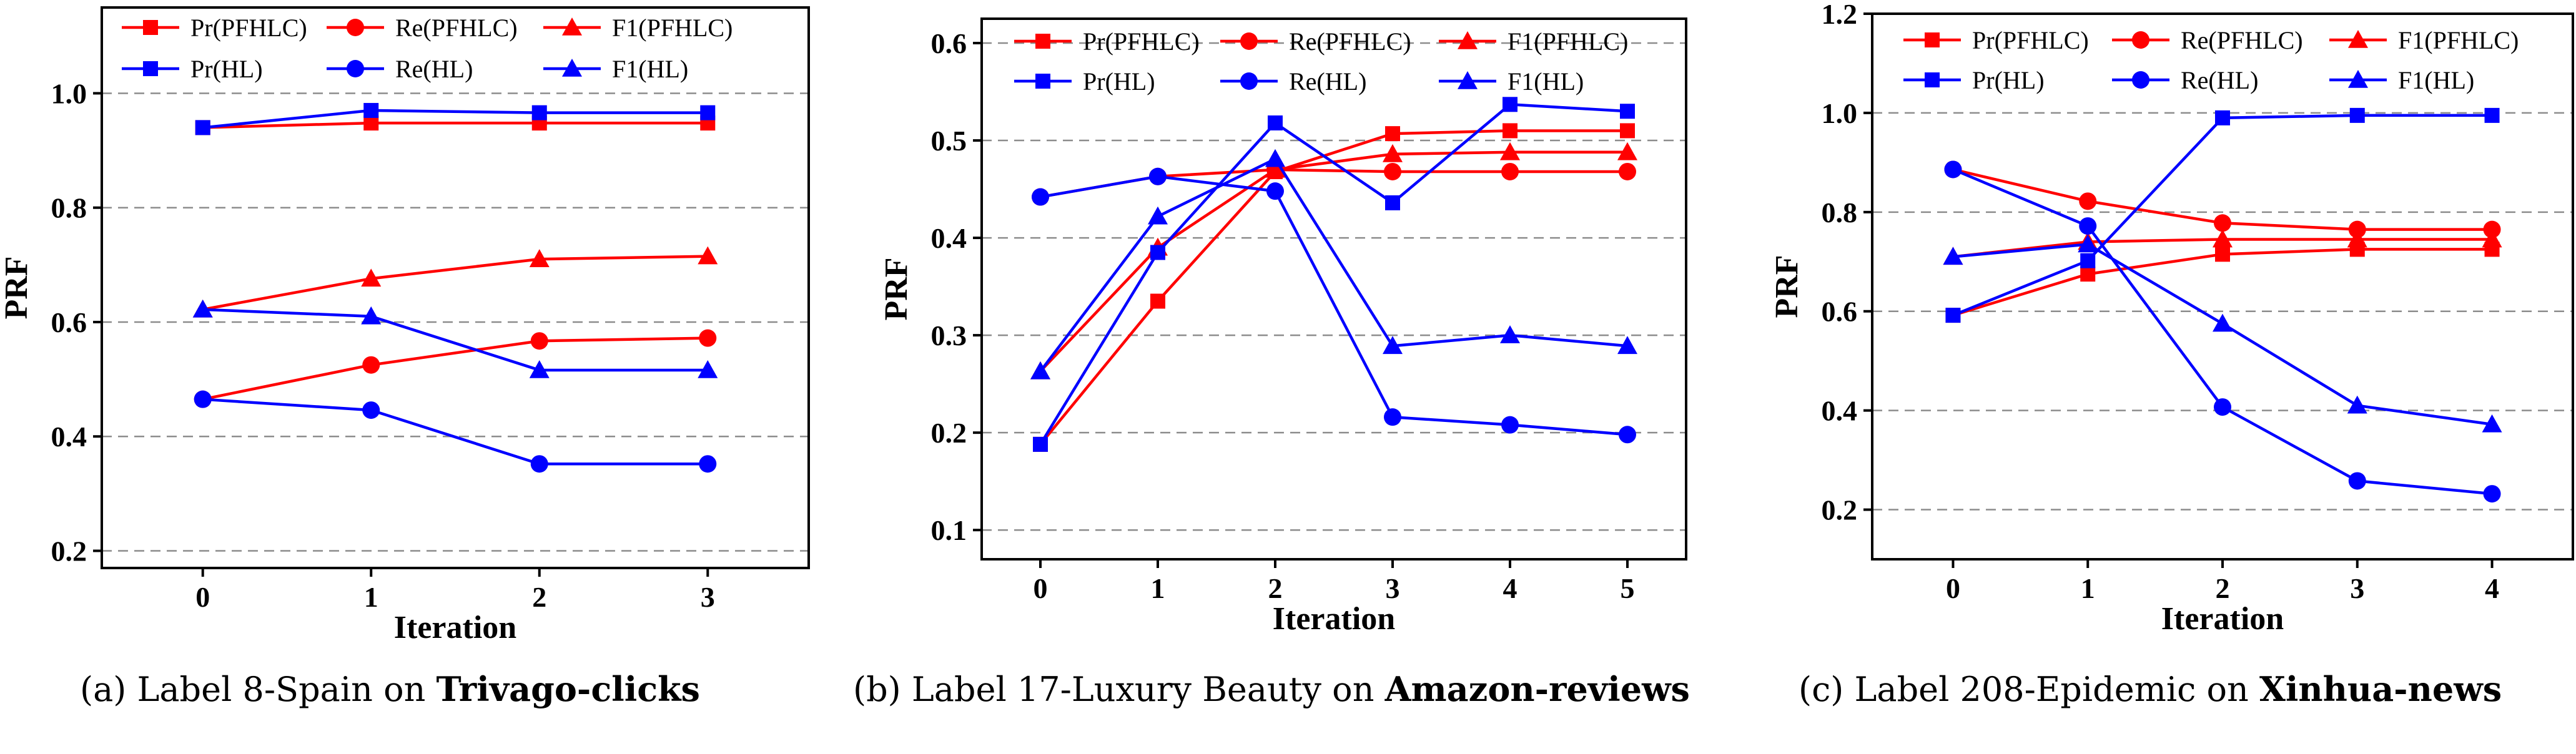 This screenshot has width=2576, height=754. Describe the element at coordinates (1840, 113) in the screenshot. I see `y-tick-label: 1.0` at that location.